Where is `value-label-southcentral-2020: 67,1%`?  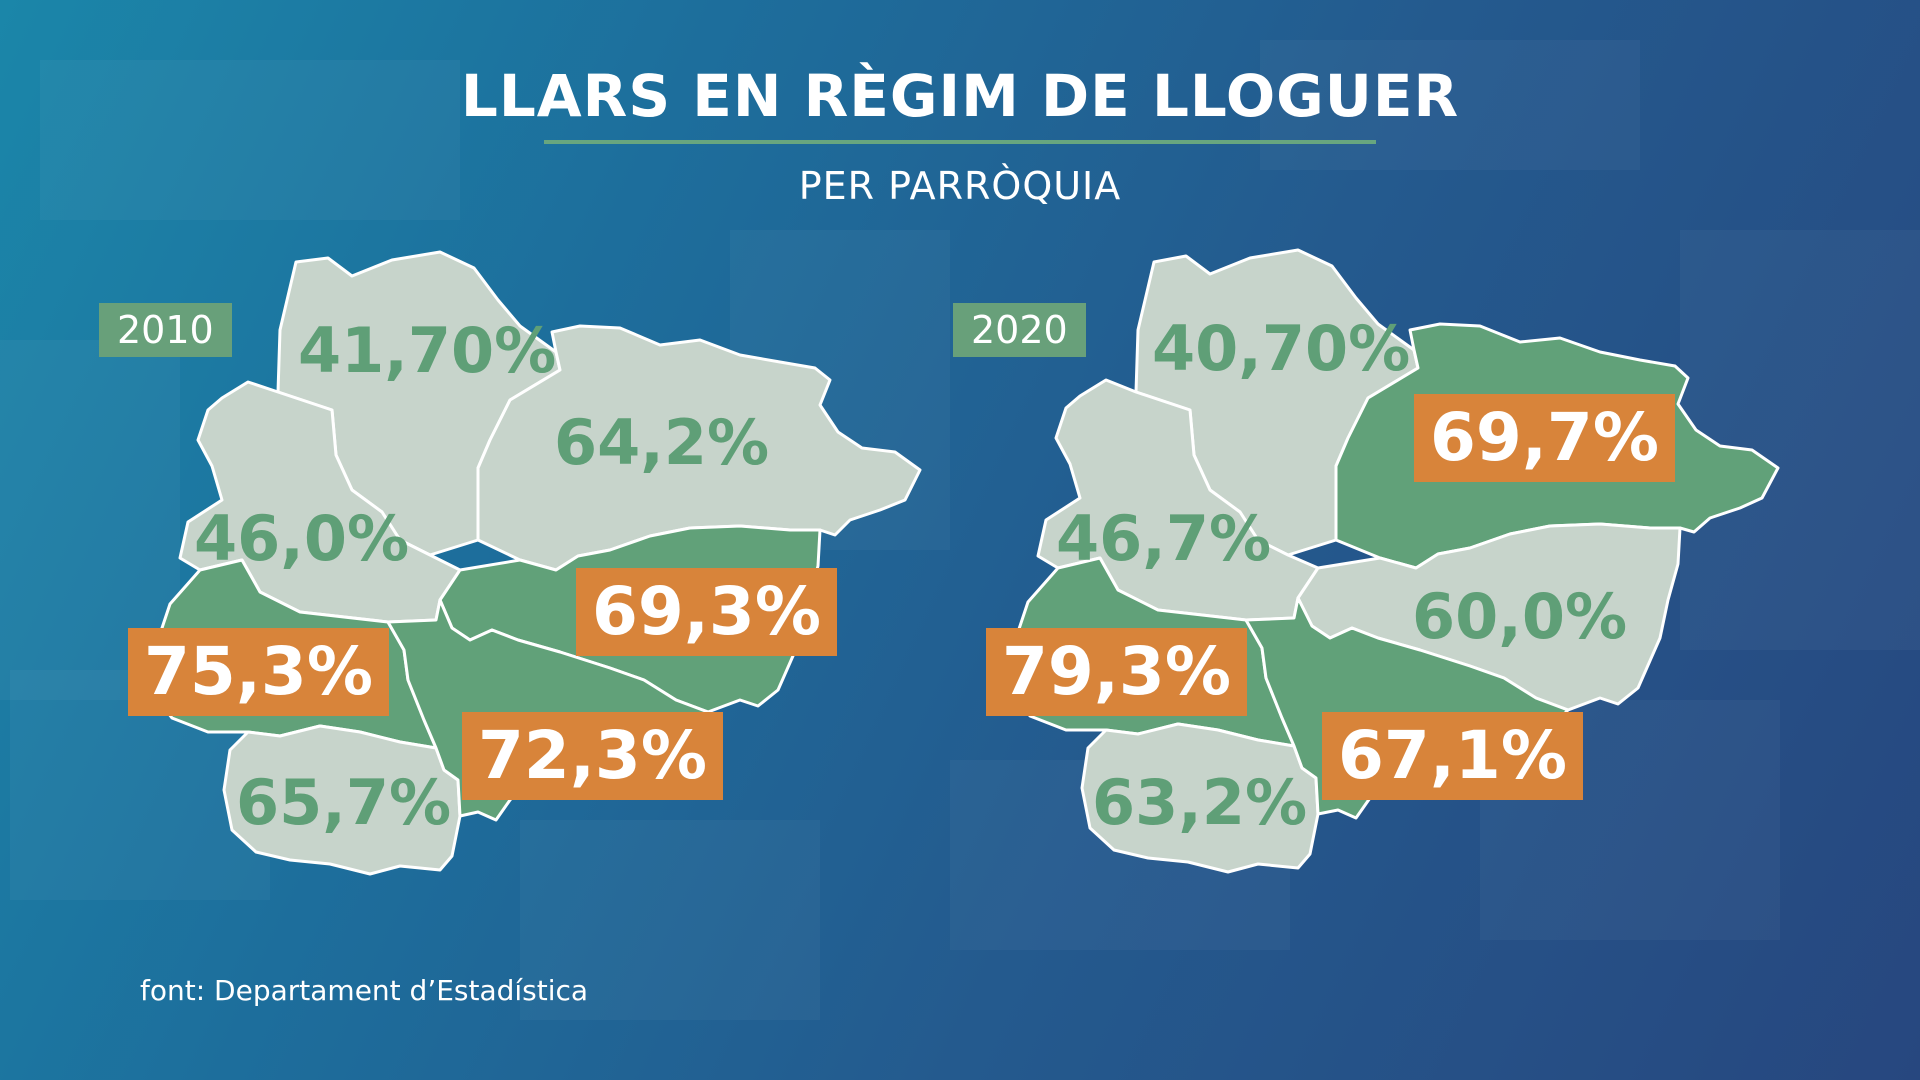 value-label-southcentral-2020: 67,1% is located at coordinates (1452, 756).